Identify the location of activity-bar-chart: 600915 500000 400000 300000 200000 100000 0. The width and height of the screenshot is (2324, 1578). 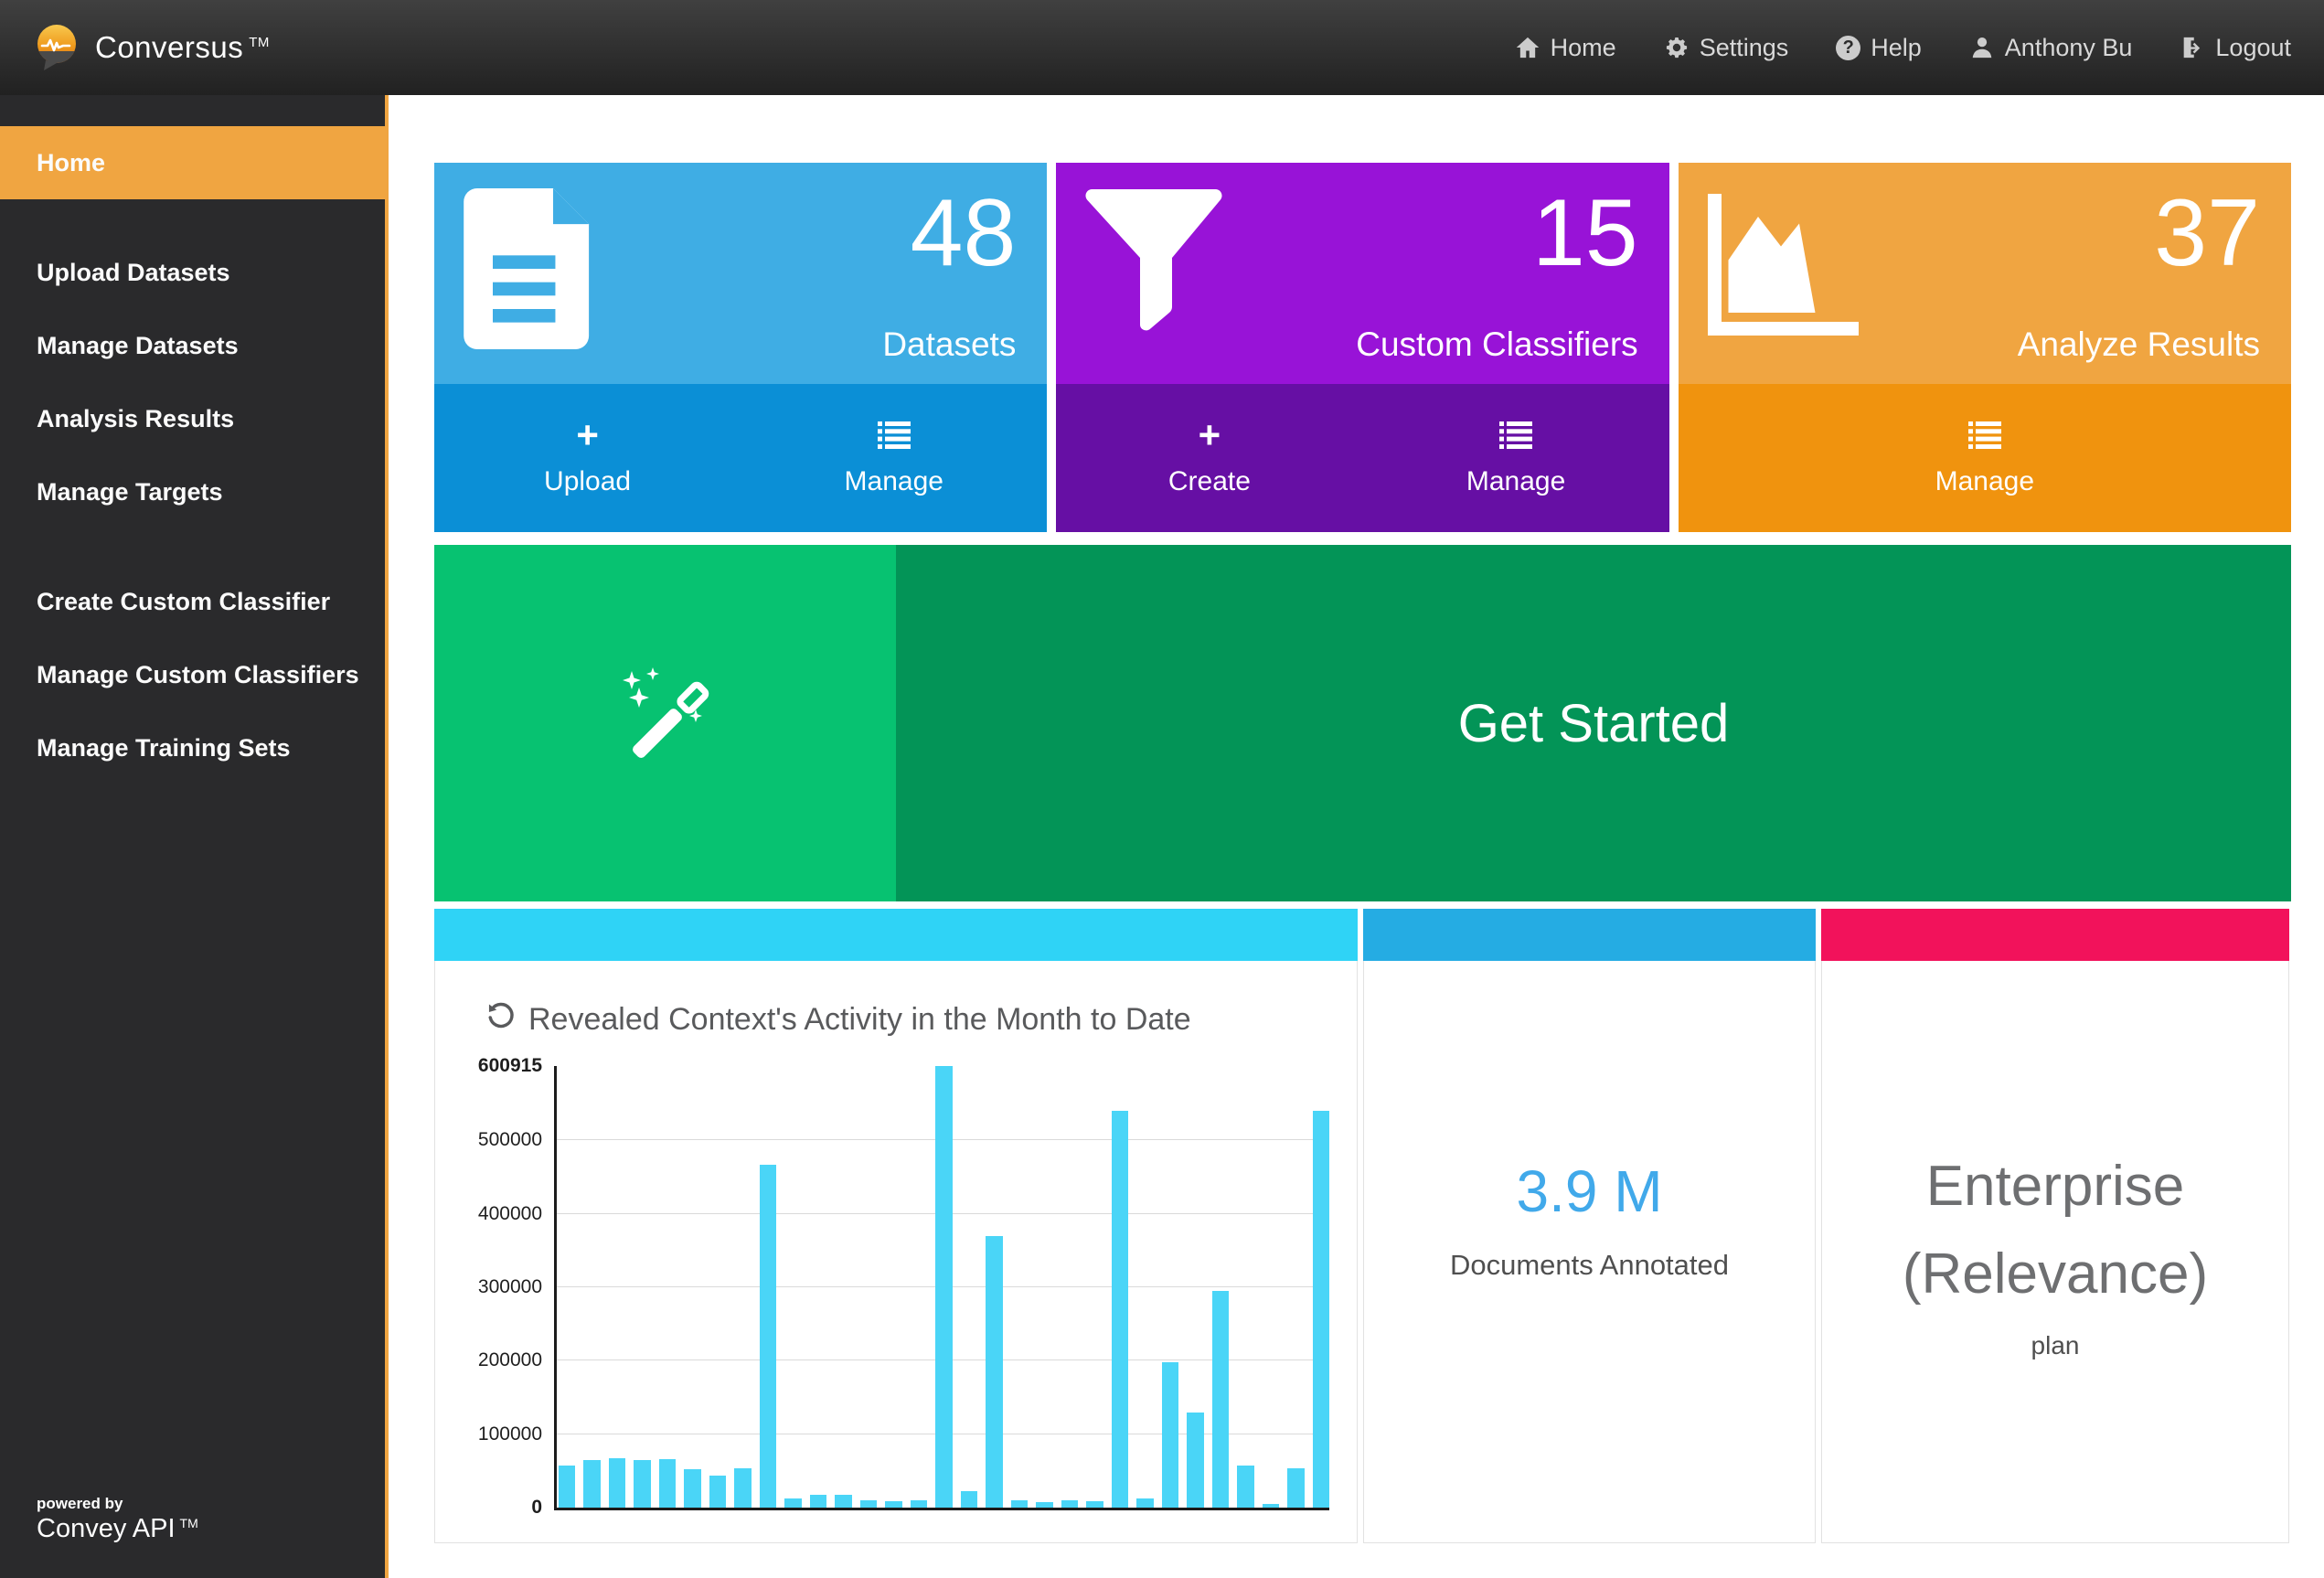
(904, 1286).